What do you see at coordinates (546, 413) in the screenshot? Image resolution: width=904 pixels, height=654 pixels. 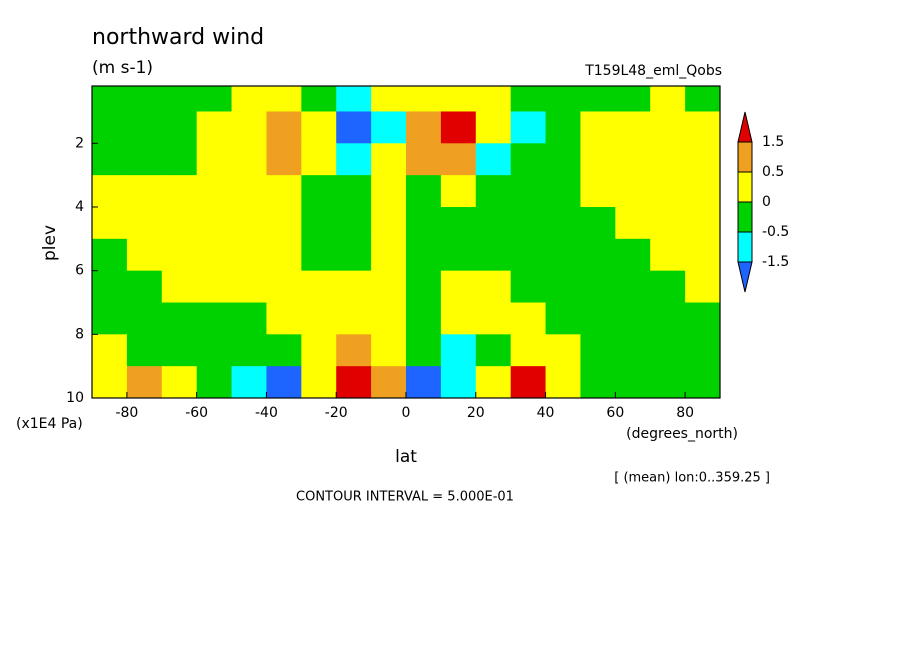 I see `x-tick-label: 40` at bounding box center [546, 413].